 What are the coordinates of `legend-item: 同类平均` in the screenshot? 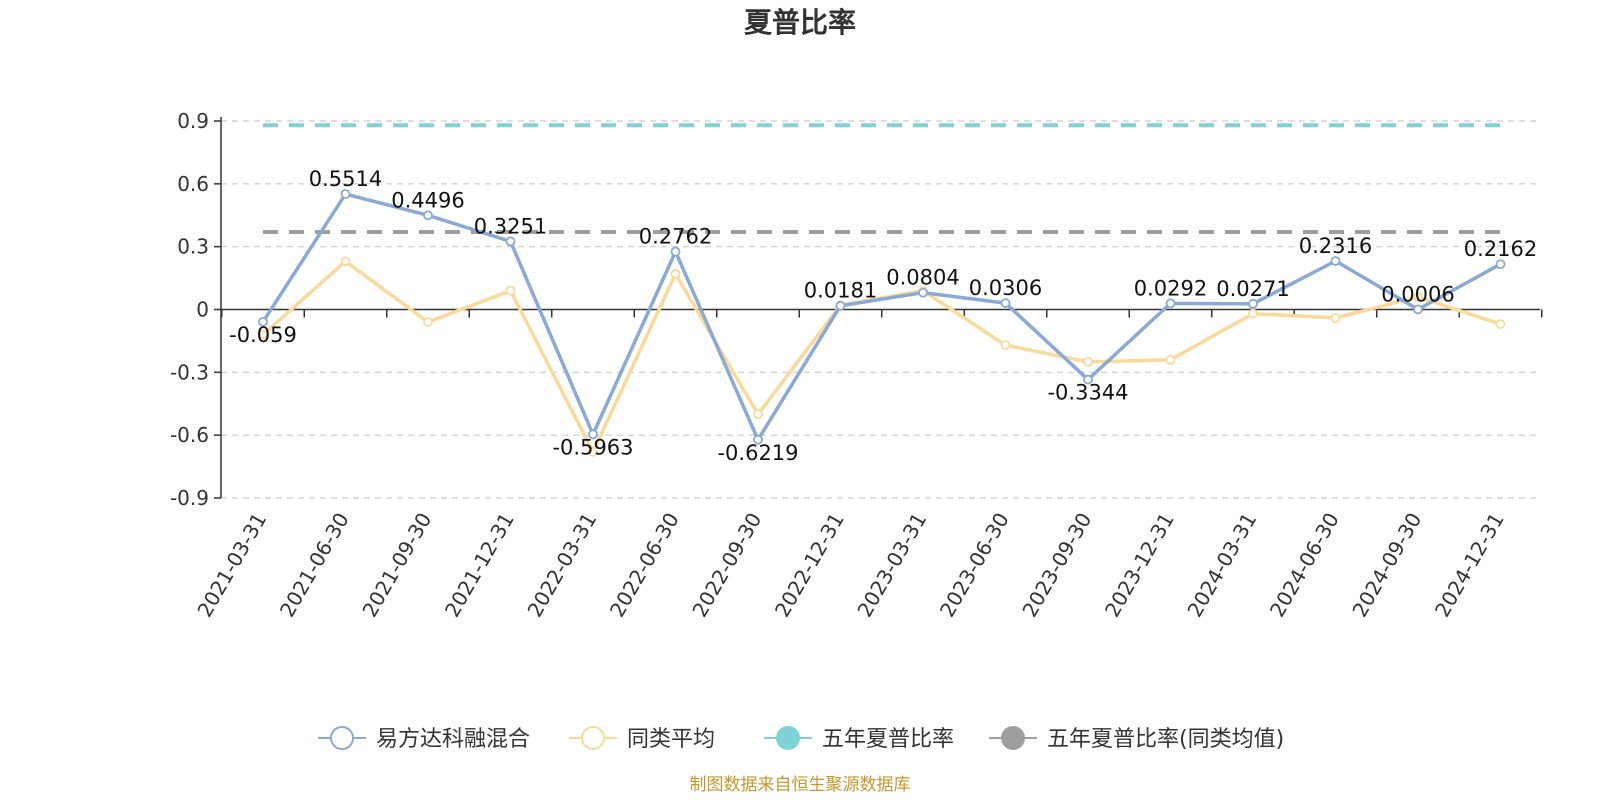 It's located at (642, 739).